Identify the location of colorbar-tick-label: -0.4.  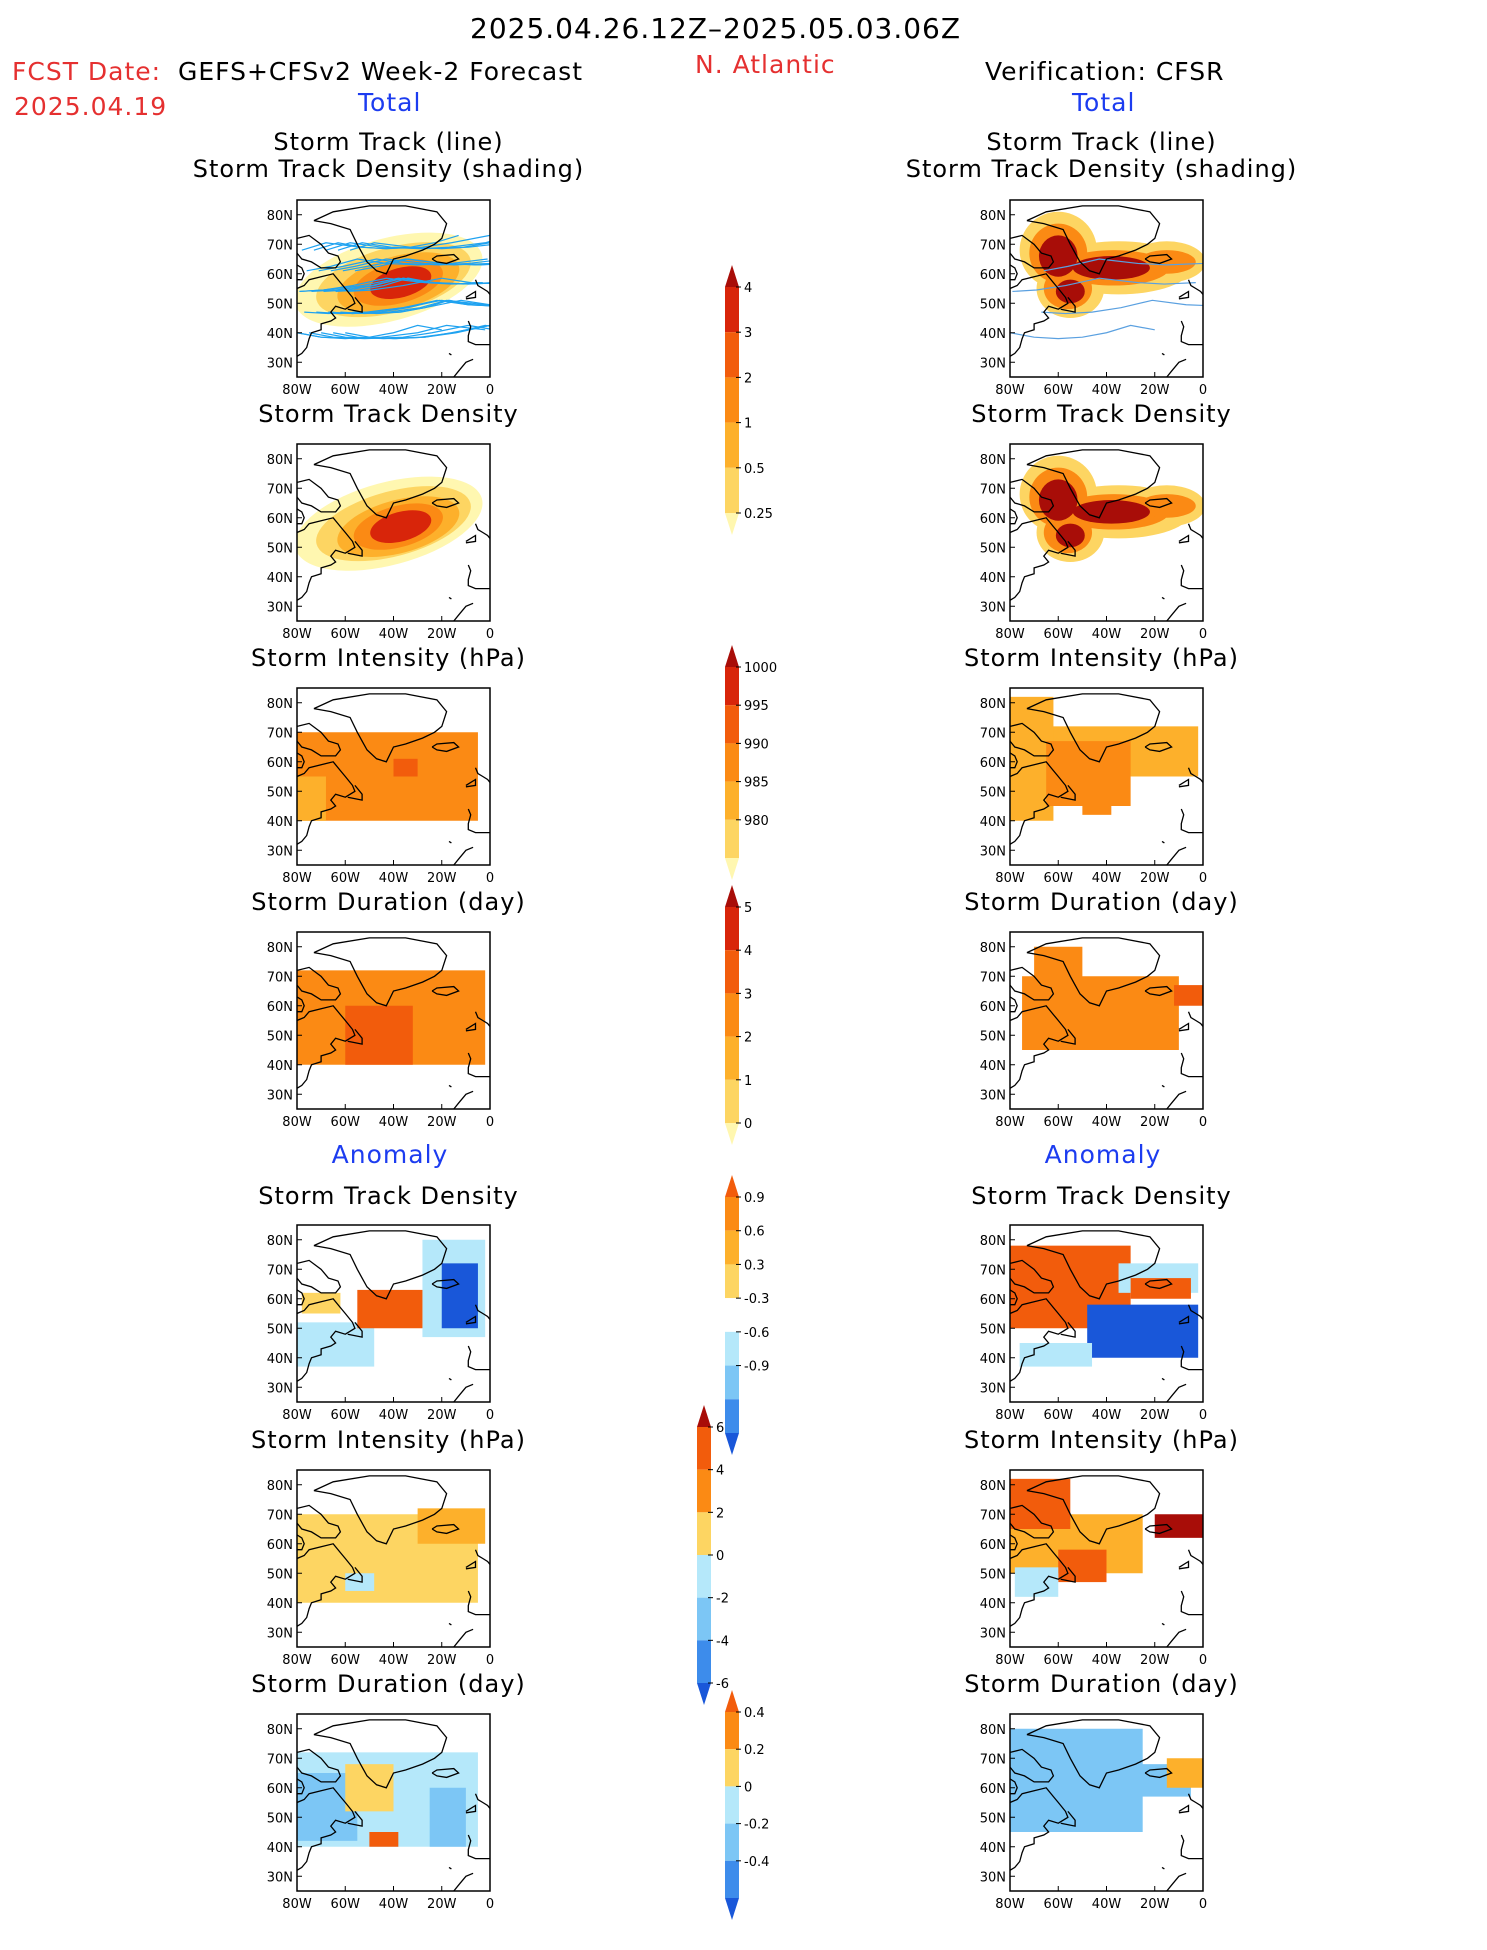
(756, 1862).